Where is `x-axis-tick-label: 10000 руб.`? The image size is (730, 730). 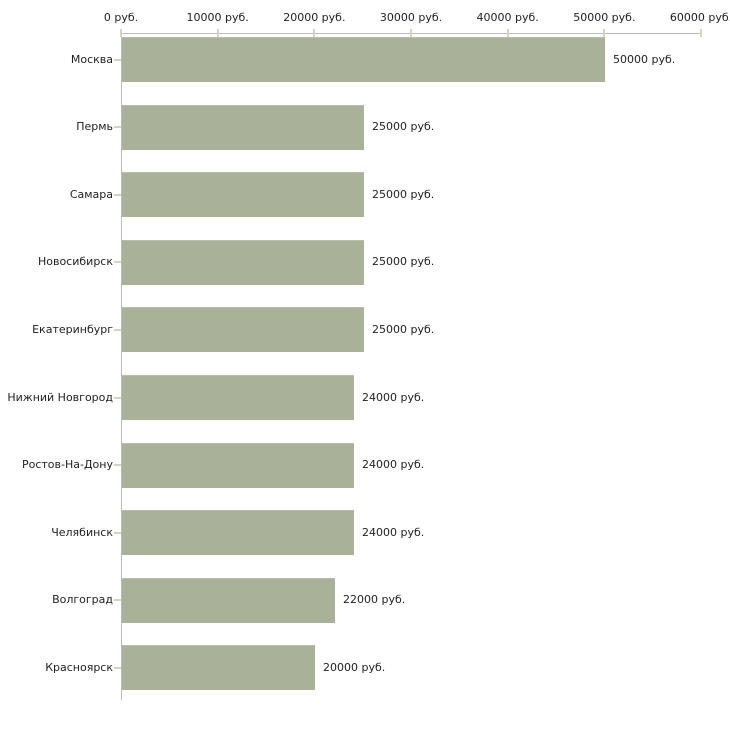 x-axis-tick-label: 10000 руб. is located at coordinates (217, 17).